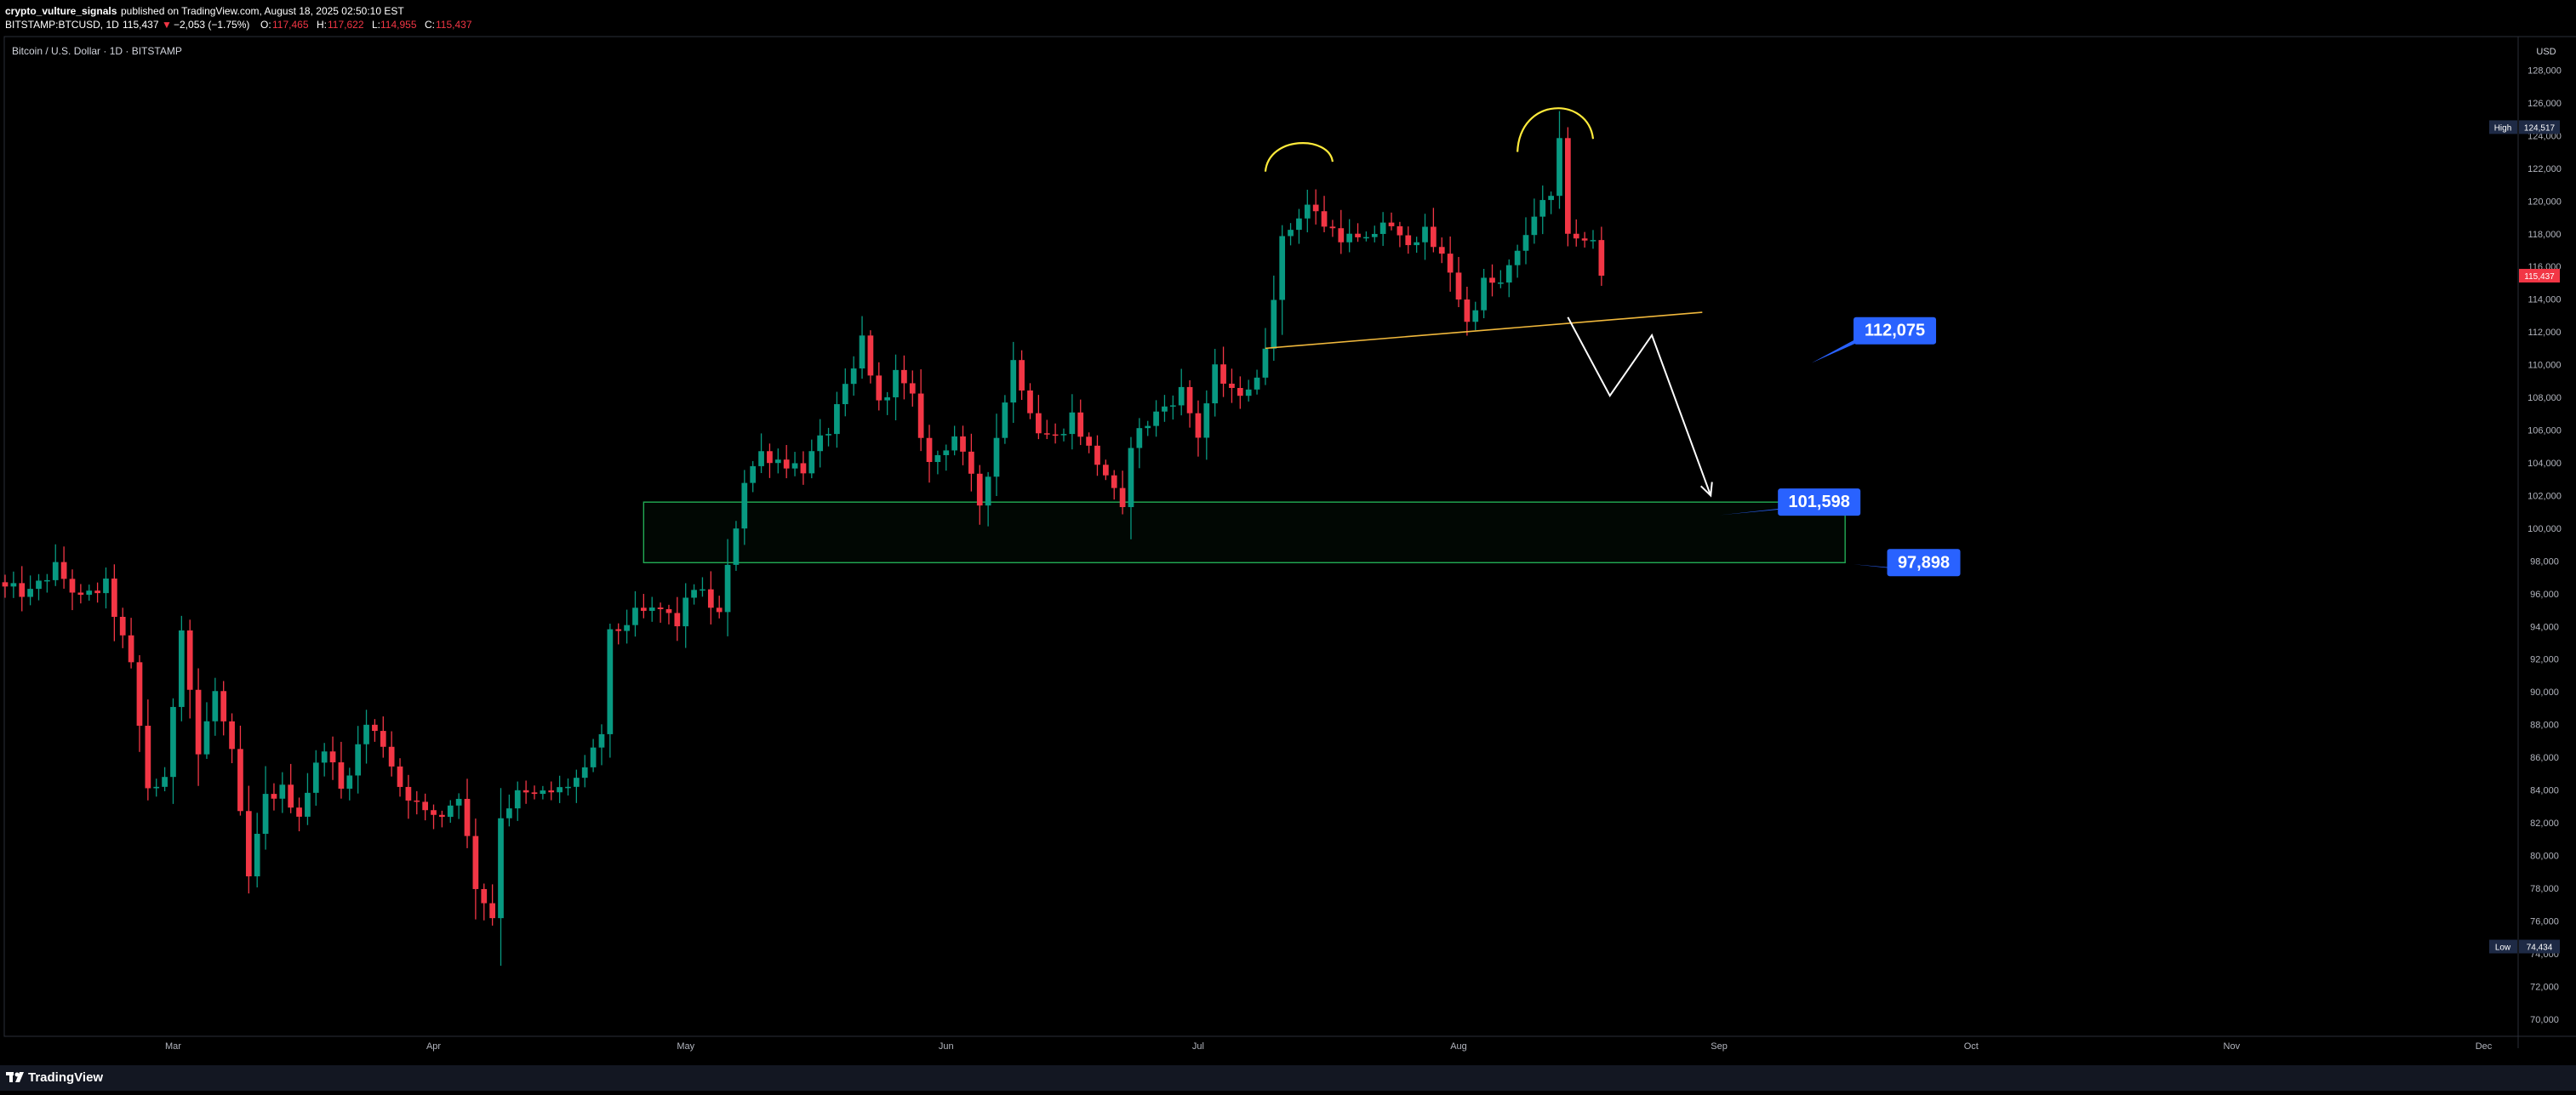 Image resolution: width=2576 pixels, height=1095 pixels. Describe the element at coordinates (1244, 532) in the screenshot. I see `demand-zone-box` at that location.